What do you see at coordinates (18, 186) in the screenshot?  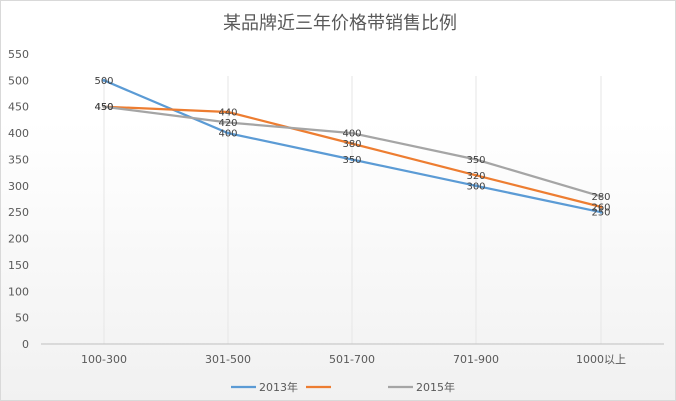 I see `y-tick-label: 300` at bounding box center [18, 186].